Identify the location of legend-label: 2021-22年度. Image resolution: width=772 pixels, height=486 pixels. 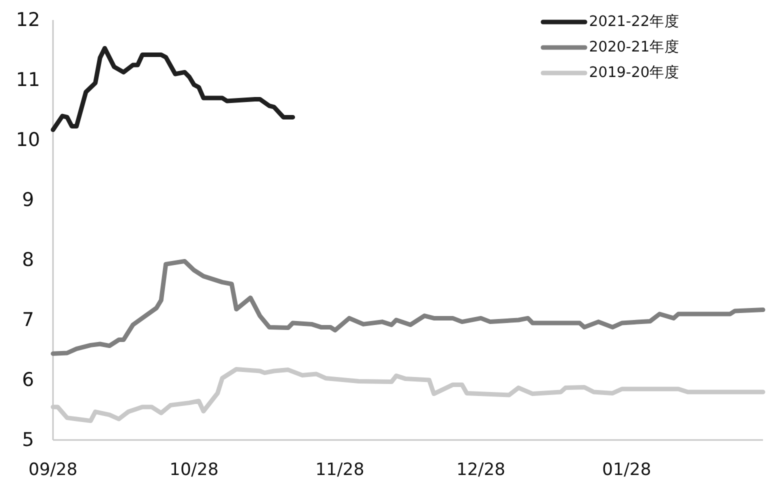
(634, 21).